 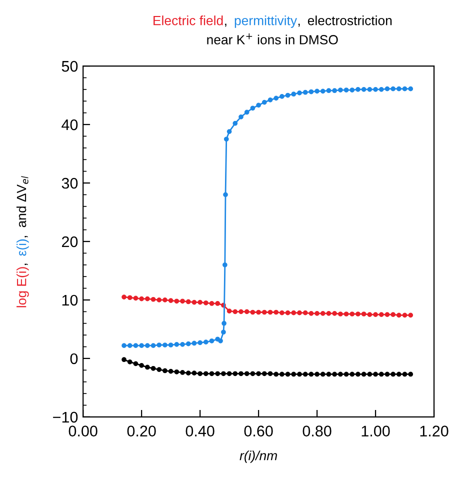 I want to click on y-tick-label: 20, so click(x=70, y=242).